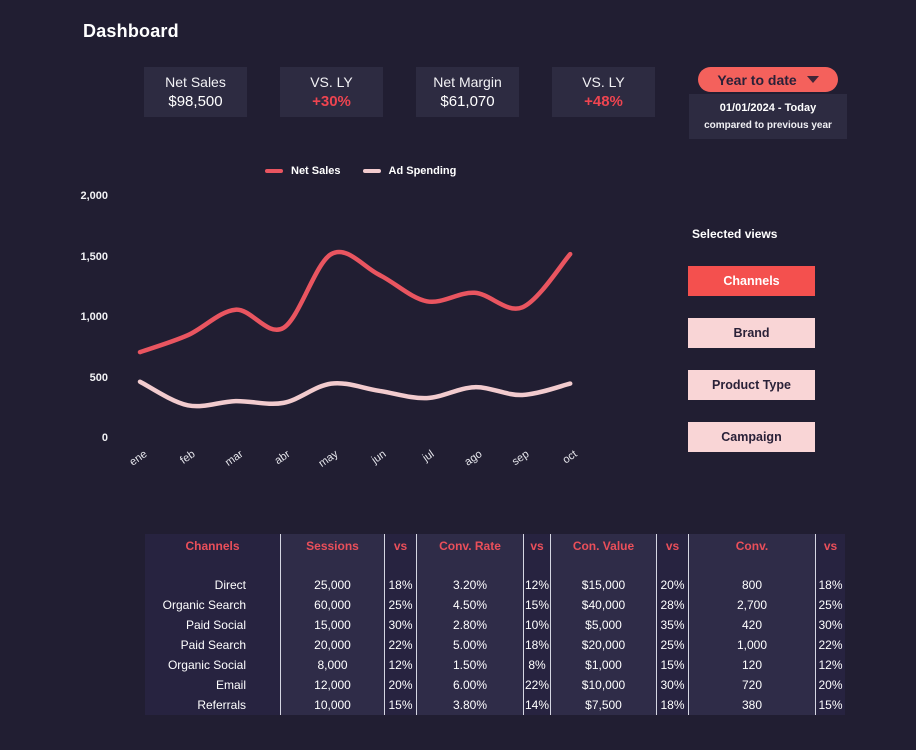 Image resolution: width=916 pixels, height=750 pixels. What do you see at coordinates (332, 625) in the screenshot?
I see `table-cell: 15,000` at bounding box center [332, 625].